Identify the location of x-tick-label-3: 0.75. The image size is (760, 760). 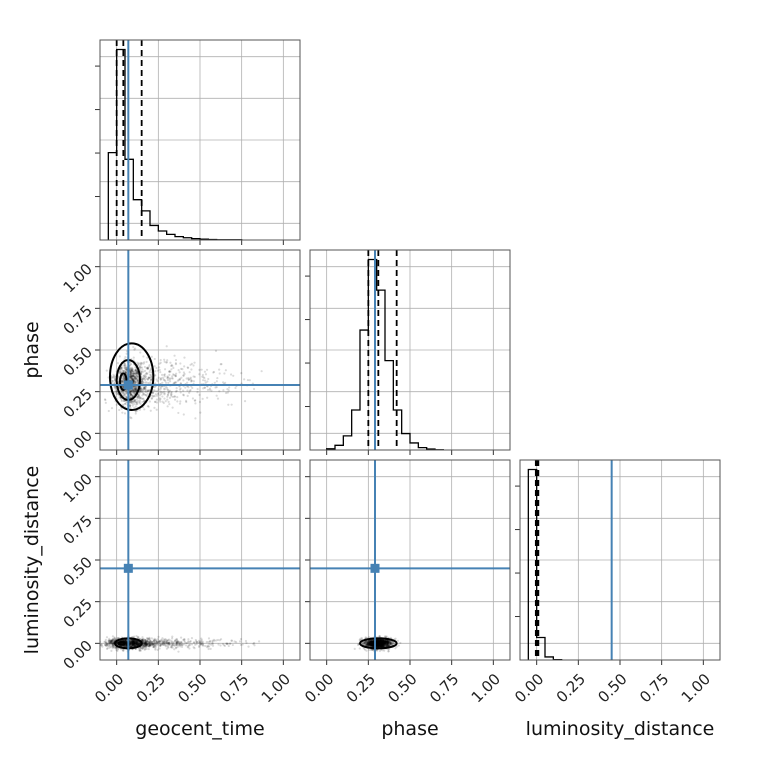
(444, 688).